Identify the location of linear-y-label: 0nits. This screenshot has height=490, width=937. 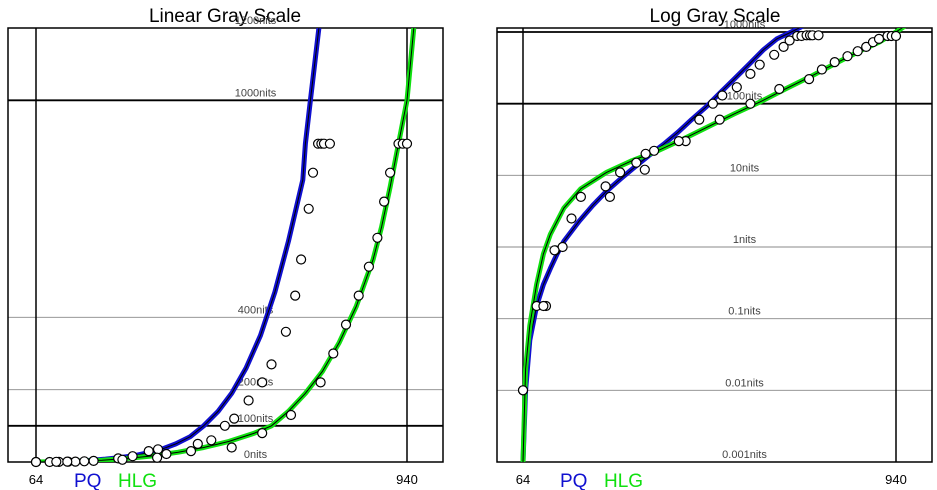
(256, 455).